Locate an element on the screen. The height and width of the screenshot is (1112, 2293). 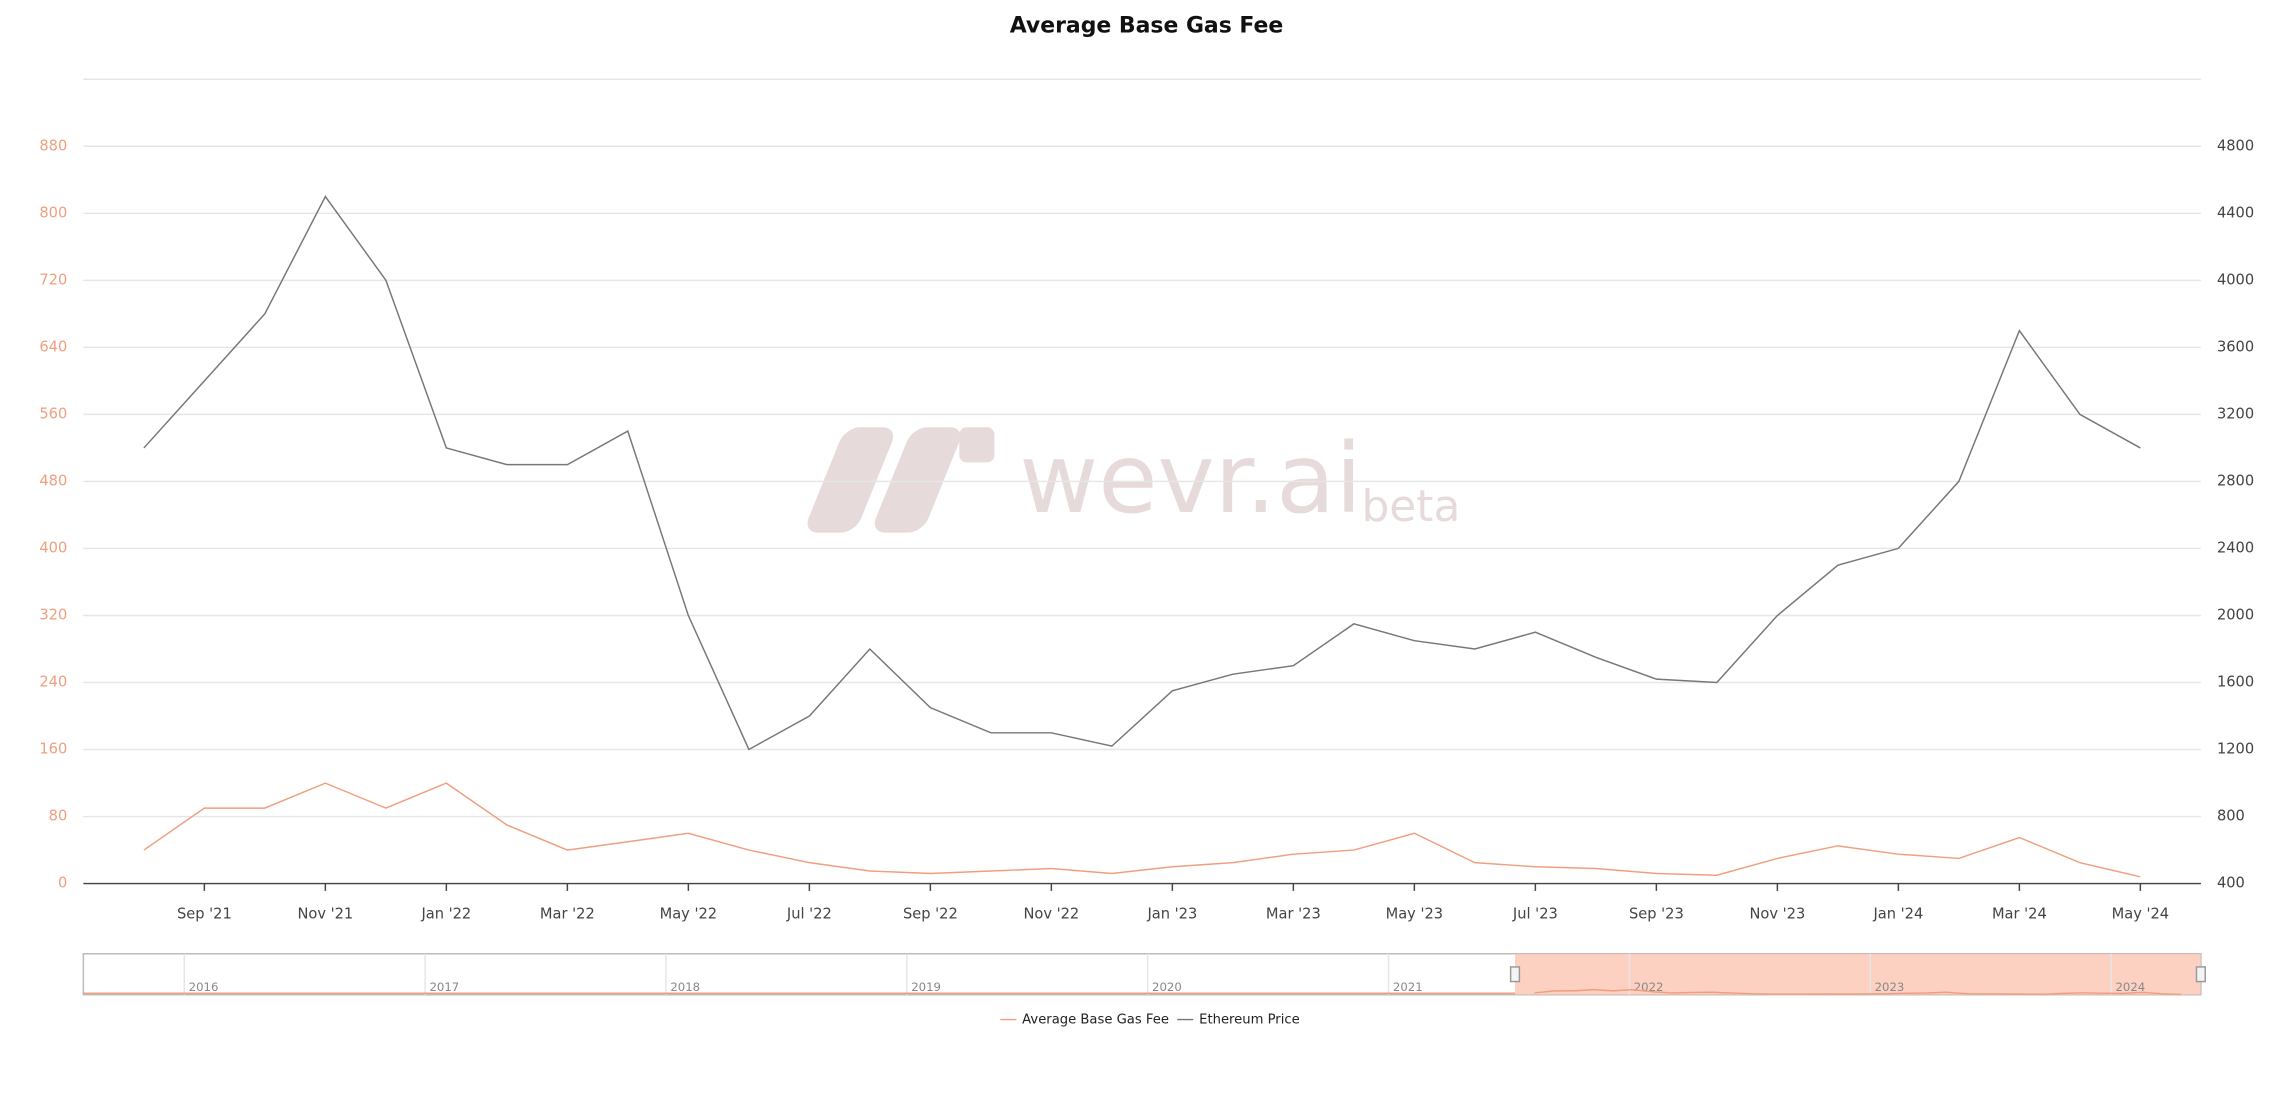
y-tick-label: 640 is located at coordinates (53, 346).